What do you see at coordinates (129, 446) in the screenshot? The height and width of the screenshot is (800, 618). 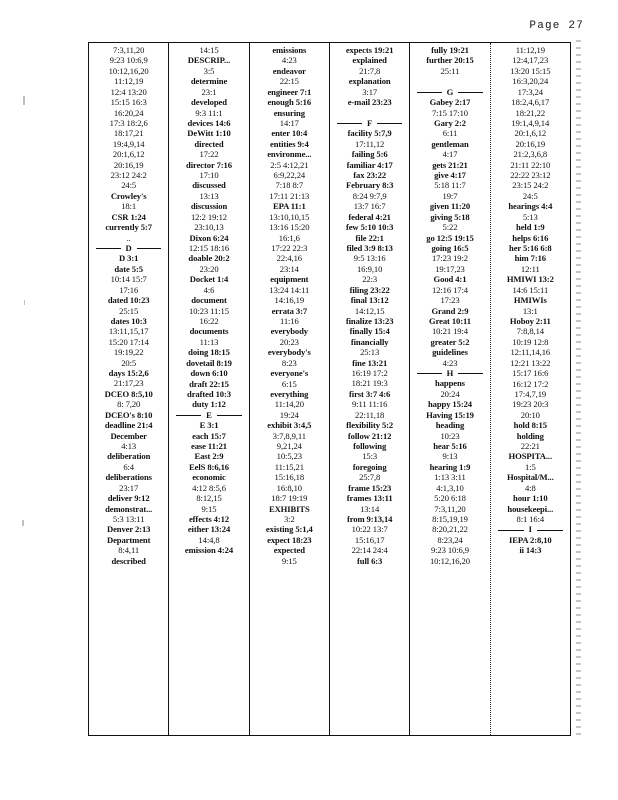 I see `index-entry-references: 4:13` at bounding box center [129, 446].